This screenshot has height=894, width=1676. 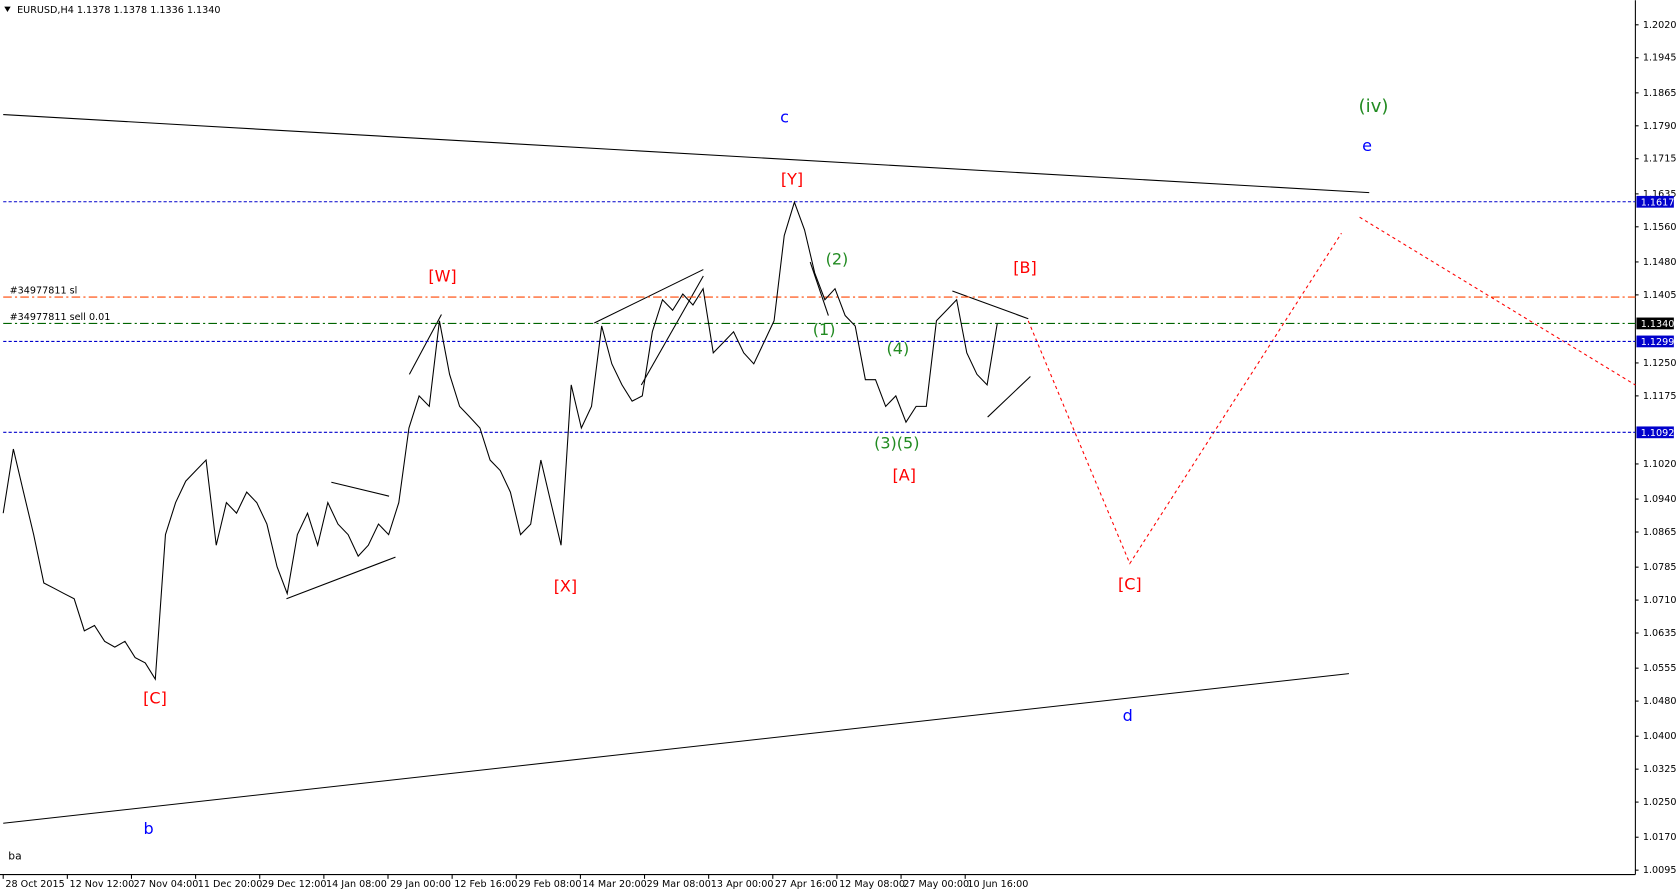 I want to click on y-tick-label: 1.1560, so click(x=1659, y=227).